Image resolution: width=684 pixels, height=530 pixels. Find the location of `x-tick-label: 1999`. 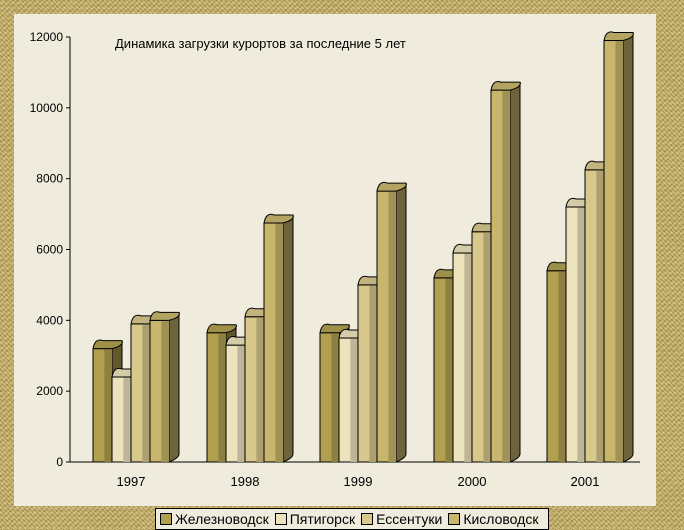

x-tick-label: 1999 is located at coordinates (358, 481).